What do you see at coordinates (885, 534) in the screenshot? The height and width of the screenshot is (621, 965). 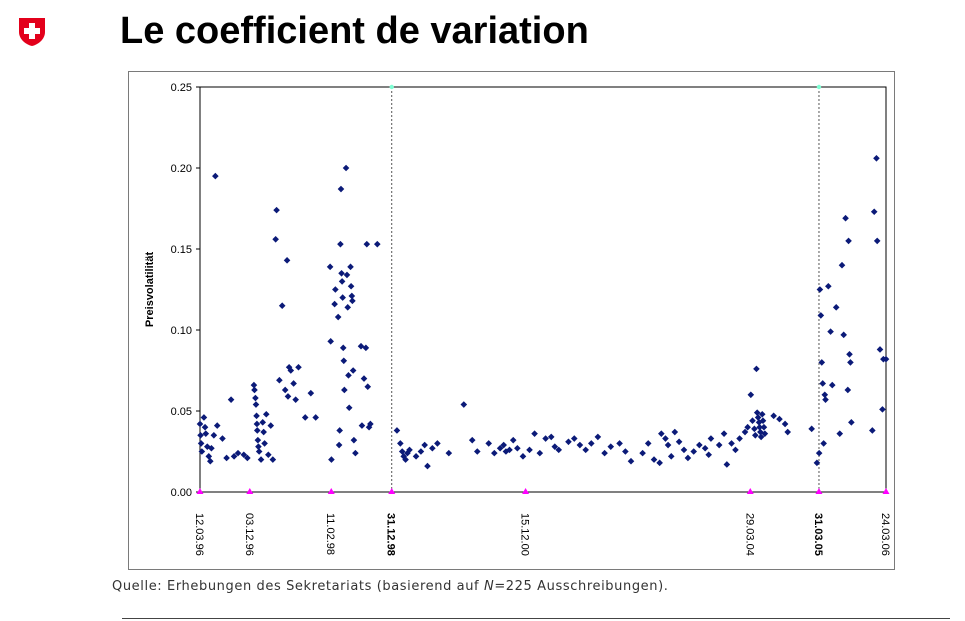 I see `x-tick-label: 24.03.06` at bounding box center [885, 534].